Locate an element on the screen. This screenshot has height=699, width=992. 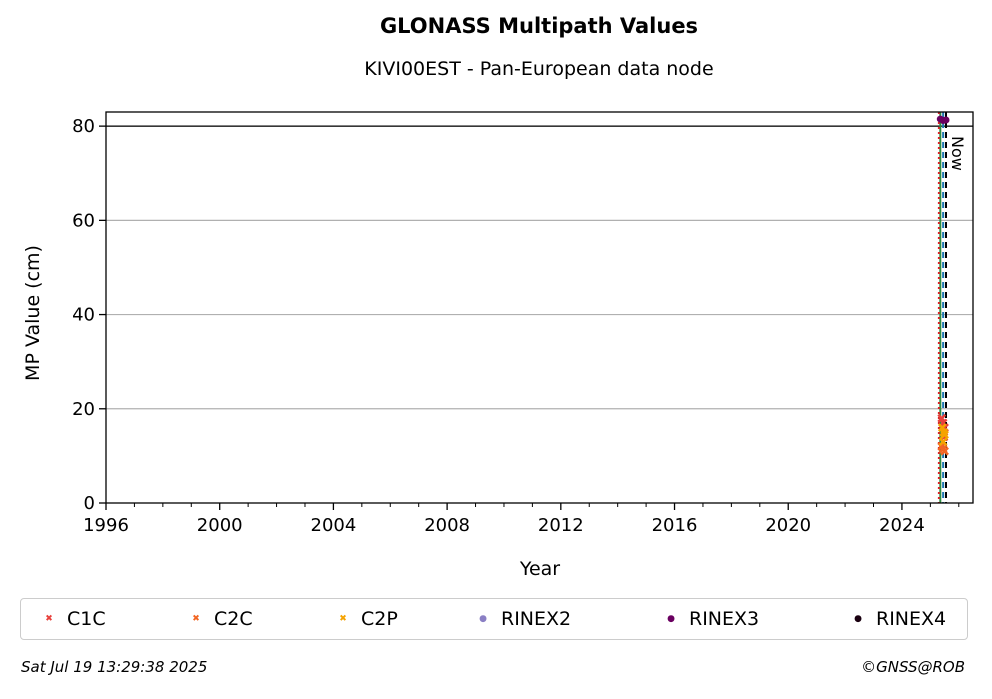
chart-title: GLONASS Multipath Values is located at coordinates (539, 26).